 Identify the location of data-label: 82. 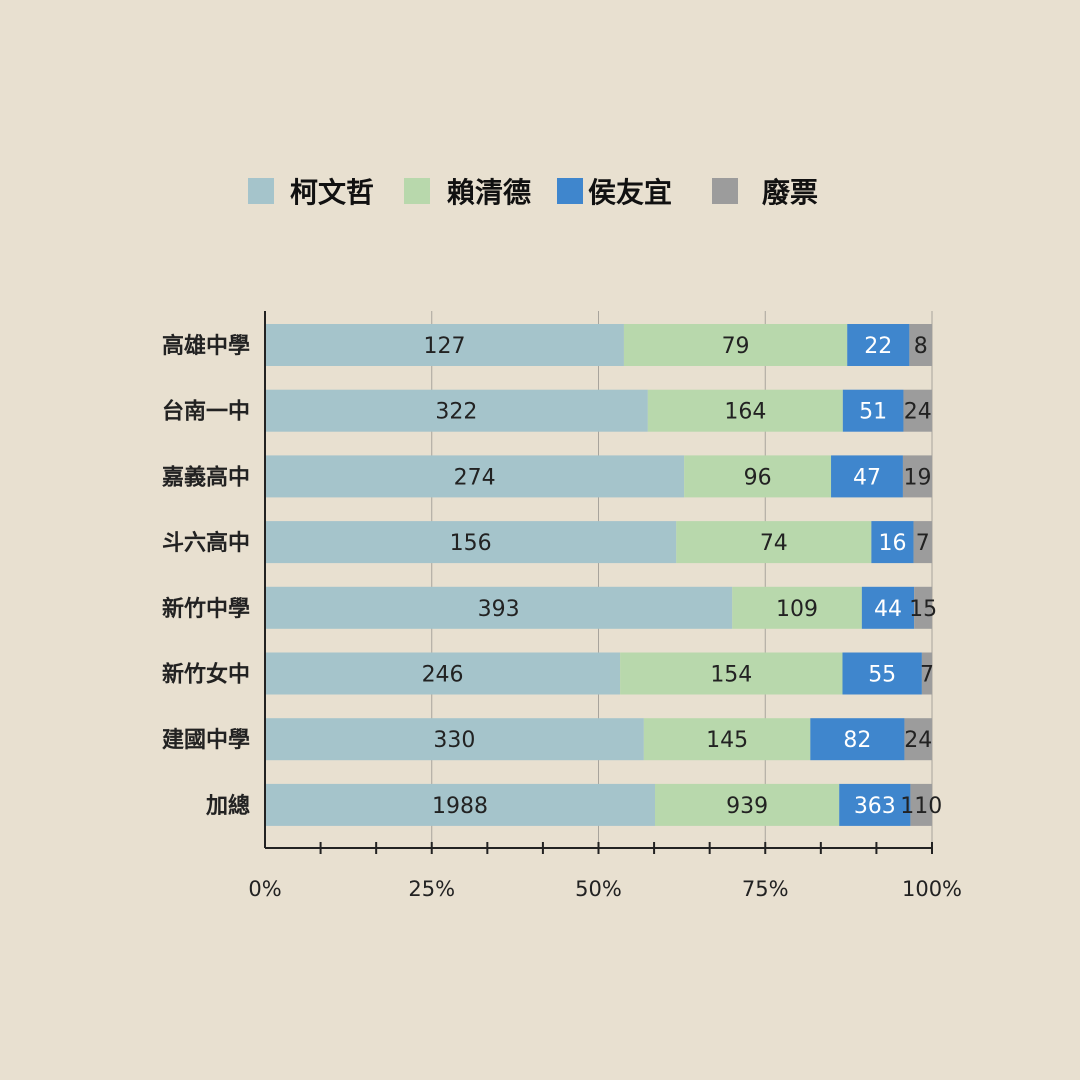
(857, 740).